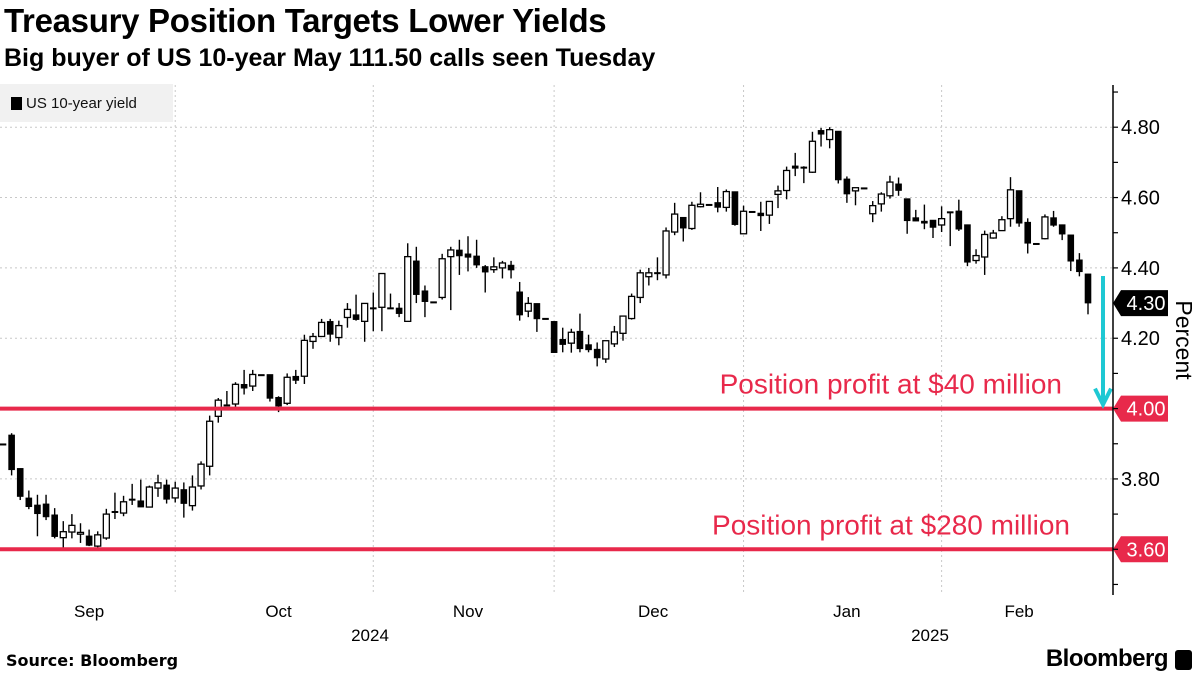 Image resolution: width=1200 pixels, height=675 pixels. What do you see at coordinates (1183, 660) in the screenshot?
I see `bloomberg-terminal-icon` at bounding box center [1183, 660].